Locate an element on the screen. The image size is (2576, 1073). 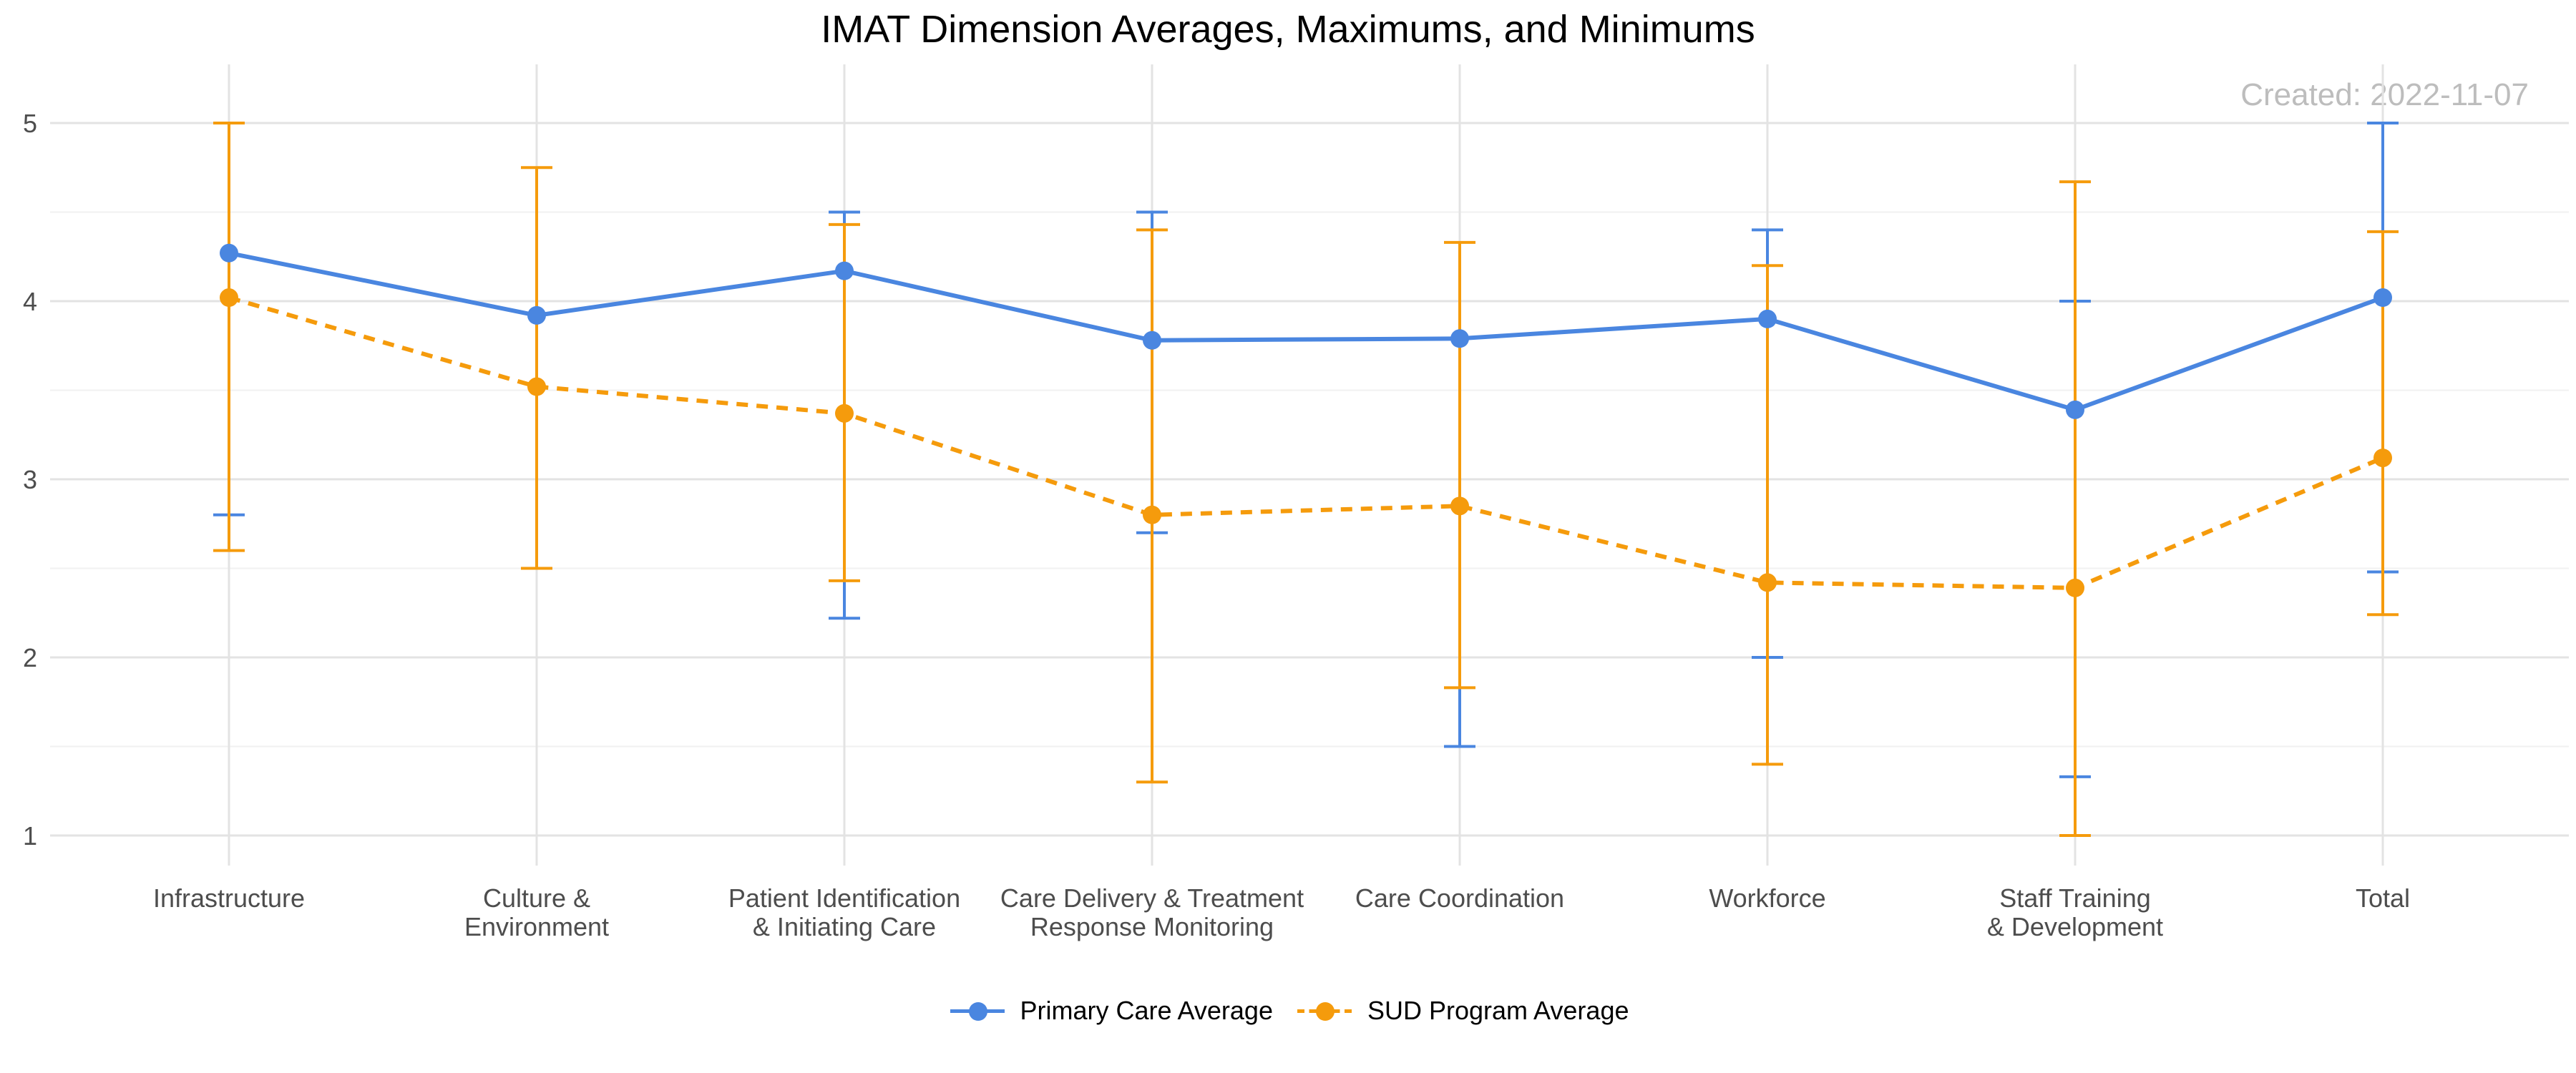
x-tick-label: Workforce is located at coordinates (1767, 898).